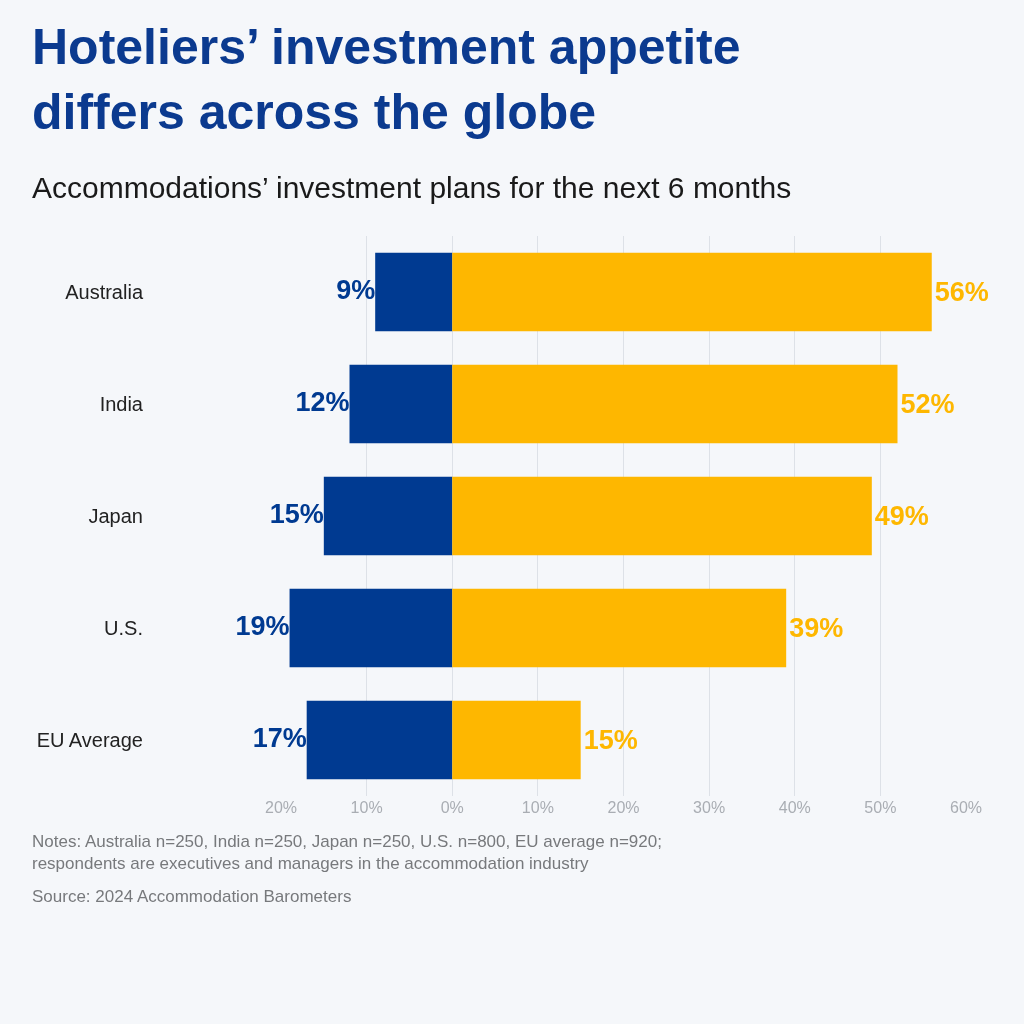 This screenshot has width=1024, height=1024. I want to click on data-label: 17%, so click(279, 737).